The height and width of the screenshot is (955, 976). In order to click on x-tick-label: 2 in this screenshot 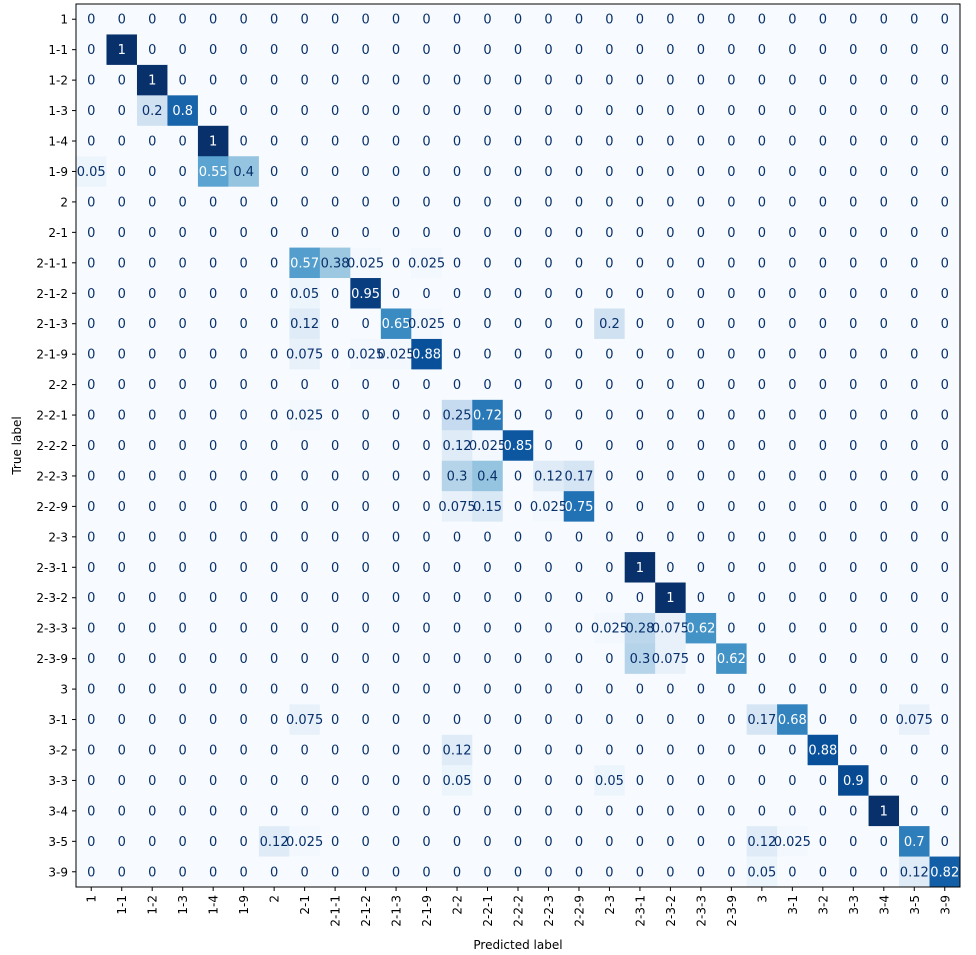, I will do `click(275, 899)`.